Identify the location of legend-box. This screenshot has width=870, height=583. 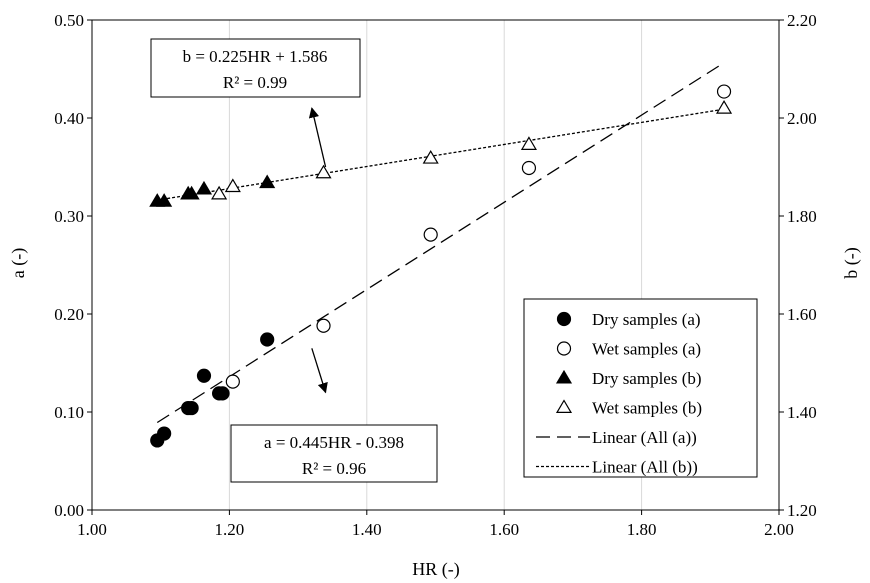
(640, 388).